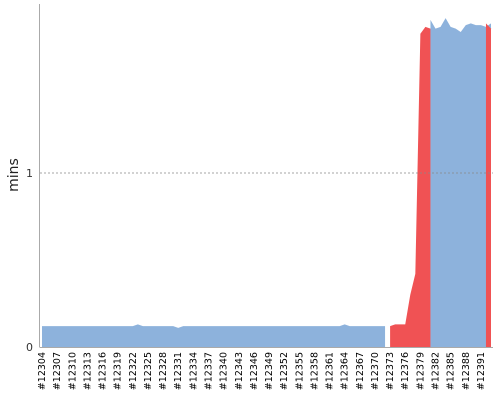 The width and height of the screenshot is (500, 400). What do you see at coordinates (208, 371) in the screenshot?
I see `x-tick-label: #12337` at bounding box center [208, 371].